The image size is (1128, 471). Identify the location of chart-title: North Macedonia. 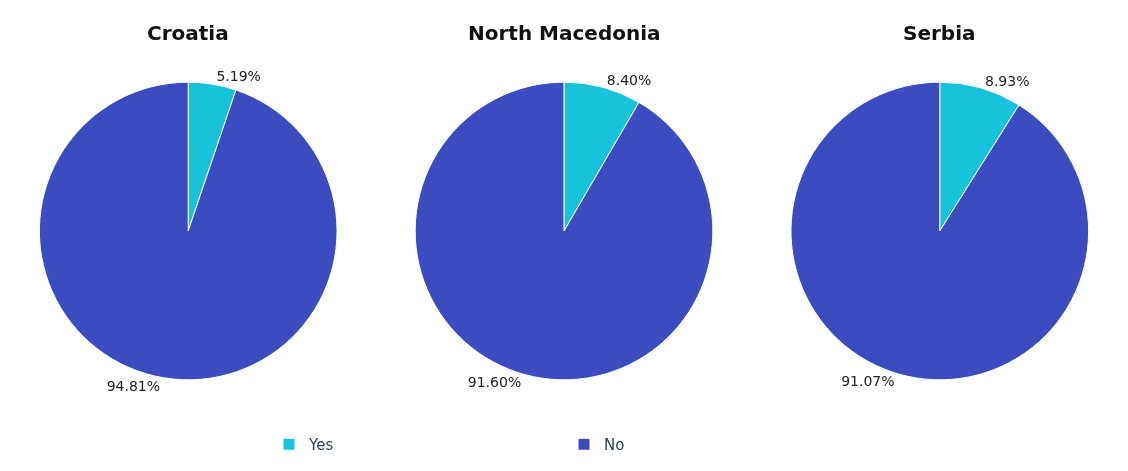
(564, 33).